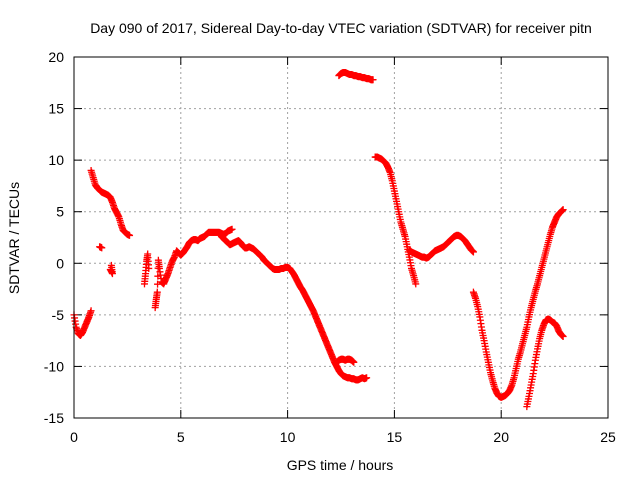 This screenshot has height=480, width=640. What do you see at coordinates (608, 437) in the screenshot?
I see `x-tick-label: 25` at bounding box center [608, 437].